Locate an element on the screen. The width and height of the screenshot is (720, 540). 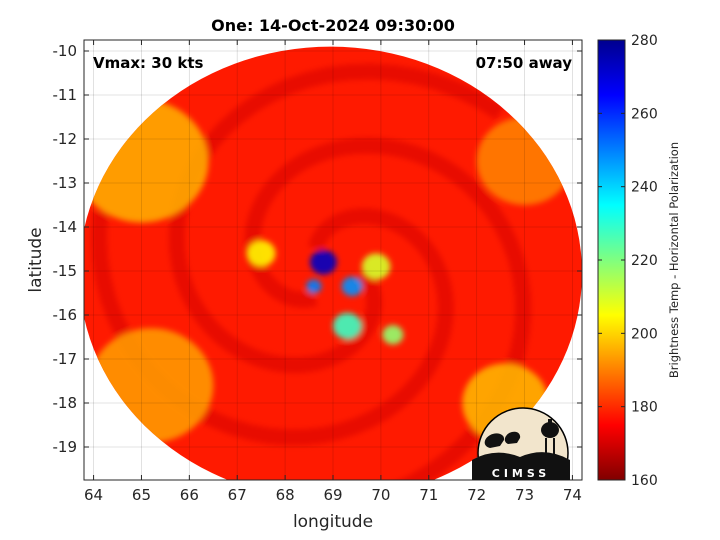
colorbar-tick-label: 260 is located at coordinates (644, 114).